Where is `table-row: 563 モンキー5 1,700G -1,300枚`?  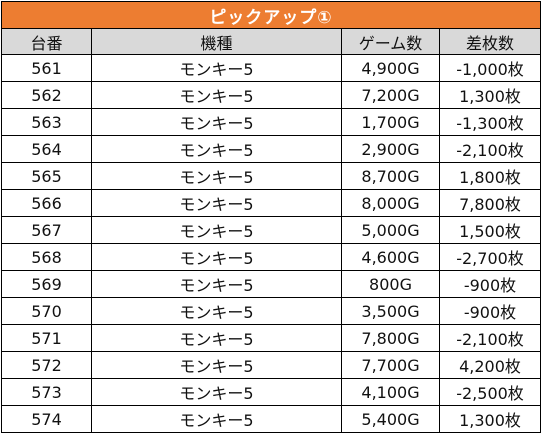
table-row: 563 モンキー5 1,700G -1,300枚 is located at coordinates (271, 122).